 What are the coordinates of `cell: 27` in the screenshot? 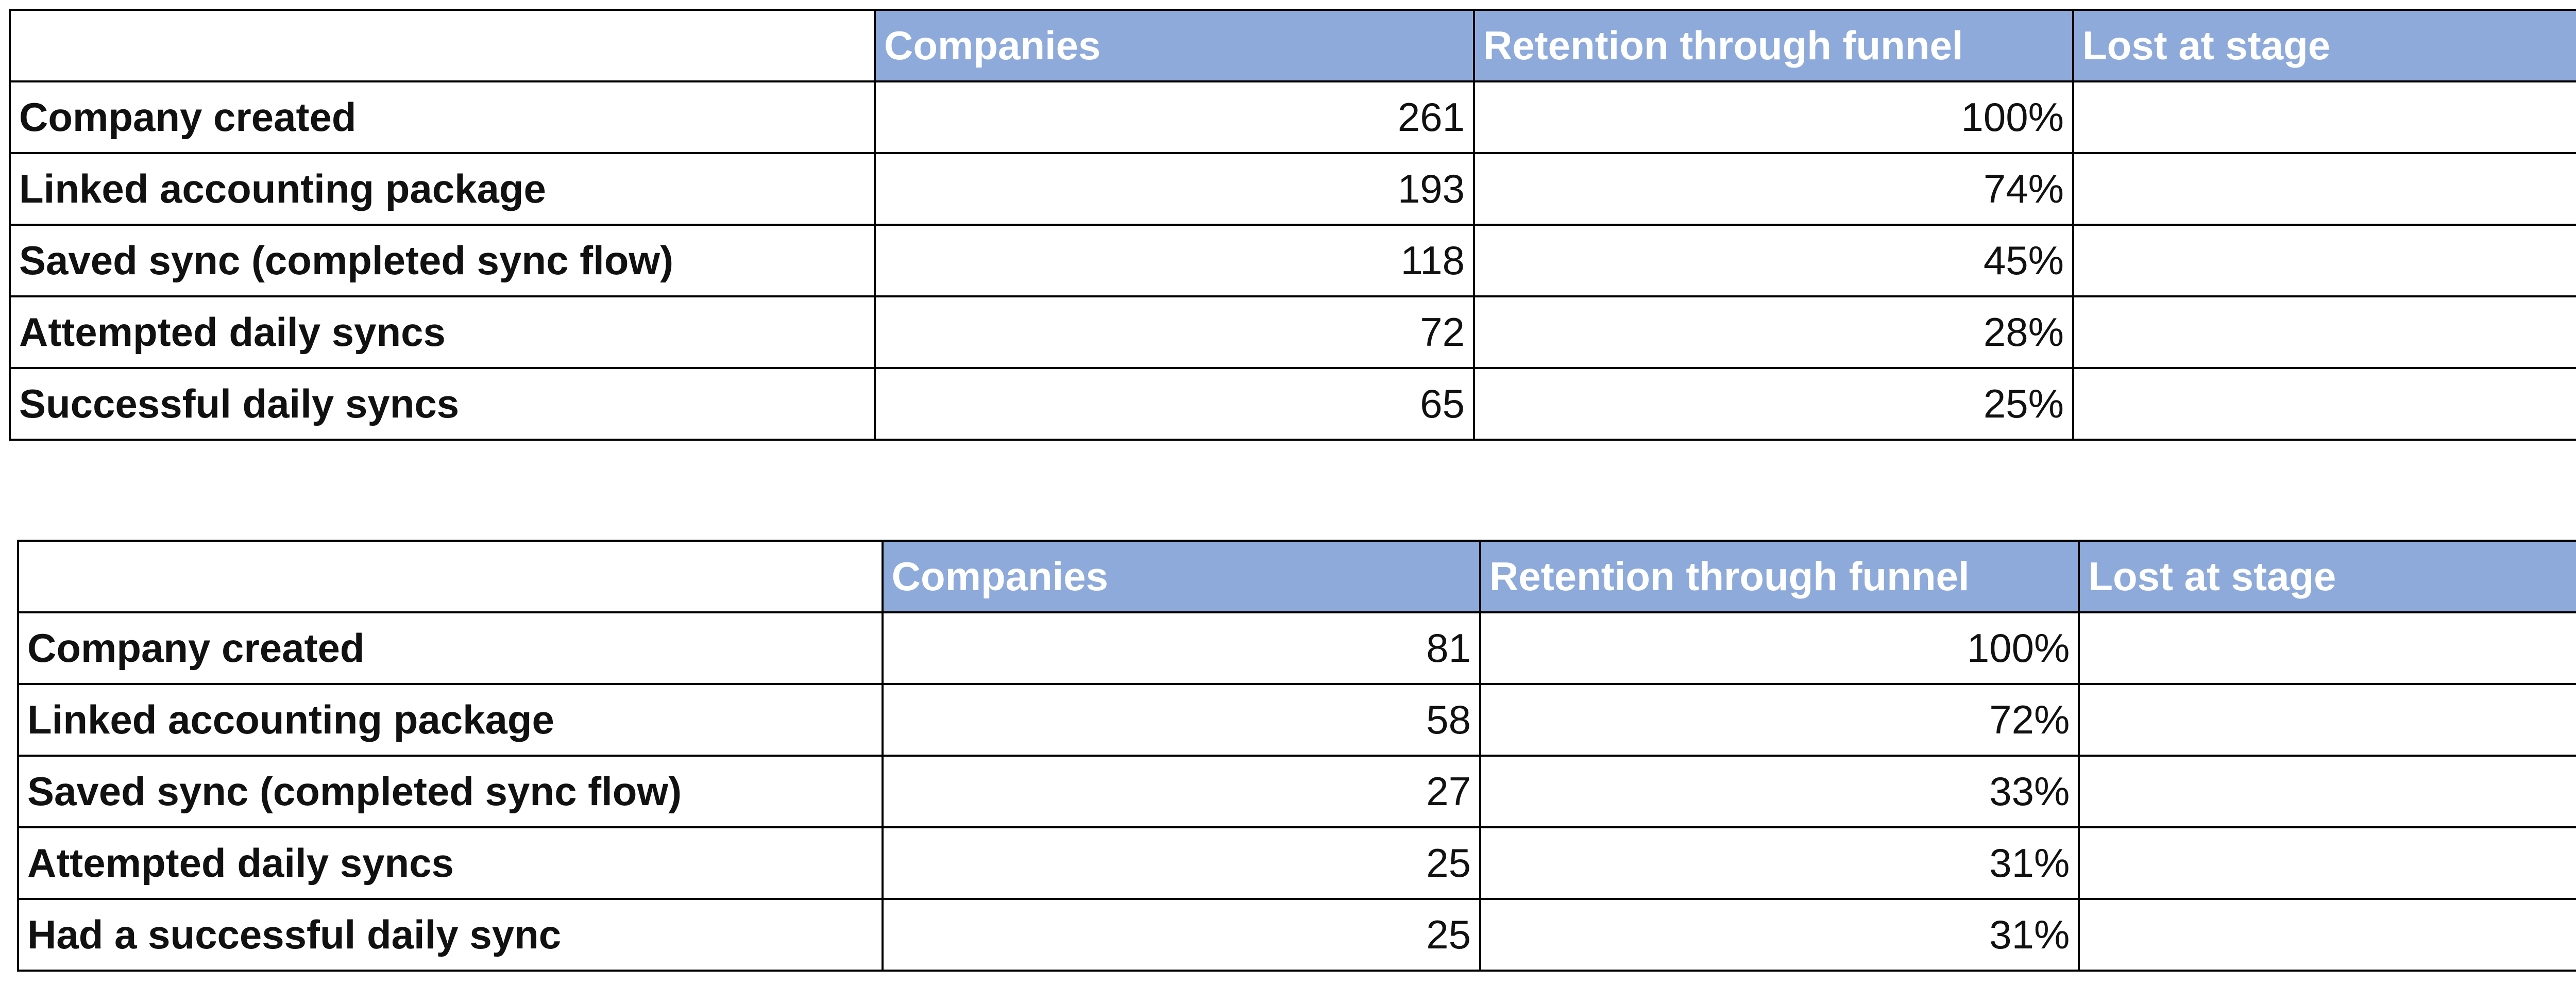 It's located at (1181, 791).